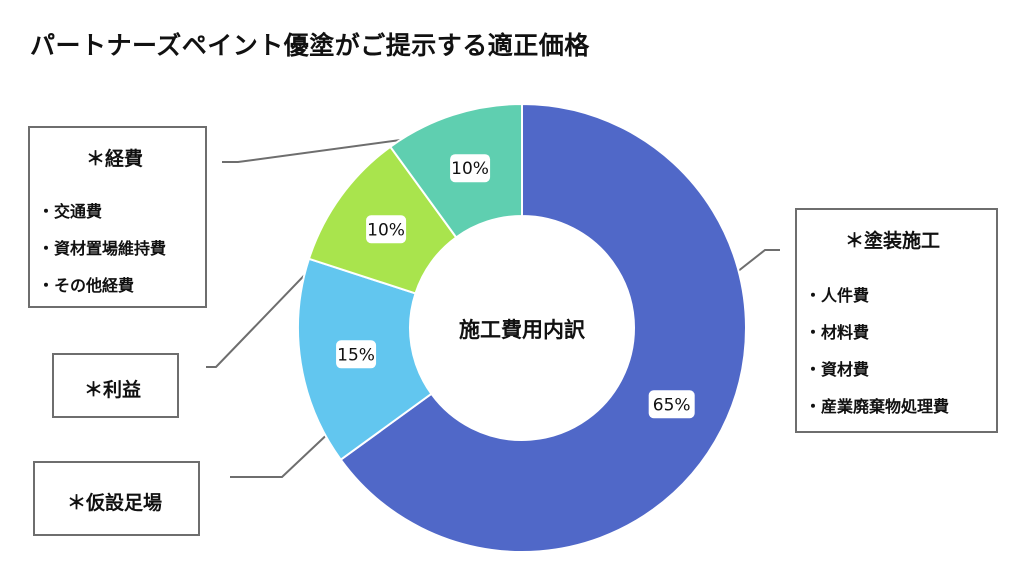  I want to click on center-label: 施工費用内訳, so click(522, 330).